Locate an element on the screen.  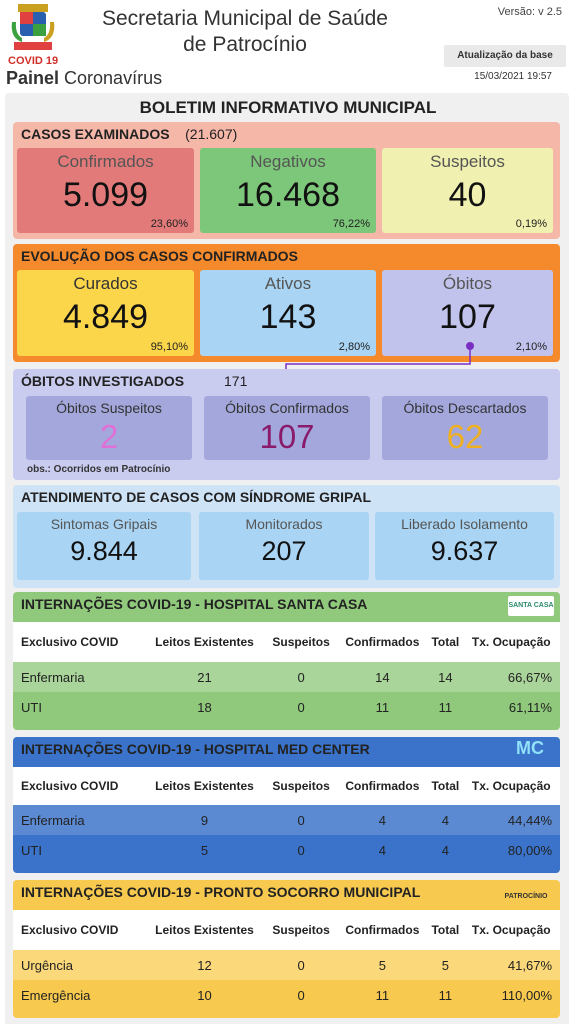
ativos-card: Ativos 143 2,80% is located at coordinates (288, 313).